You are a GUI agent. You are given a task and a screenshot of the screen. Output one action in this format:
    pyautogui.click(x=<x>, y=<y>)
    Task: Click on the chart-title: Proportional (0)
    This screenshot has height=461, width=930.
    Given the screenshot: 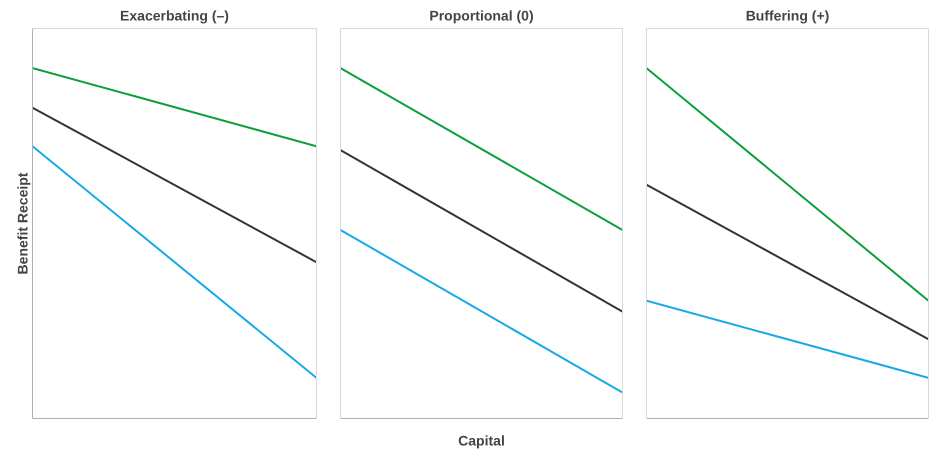 What is the action you would take?
    pyautogui.click(x=481, y=16)
    